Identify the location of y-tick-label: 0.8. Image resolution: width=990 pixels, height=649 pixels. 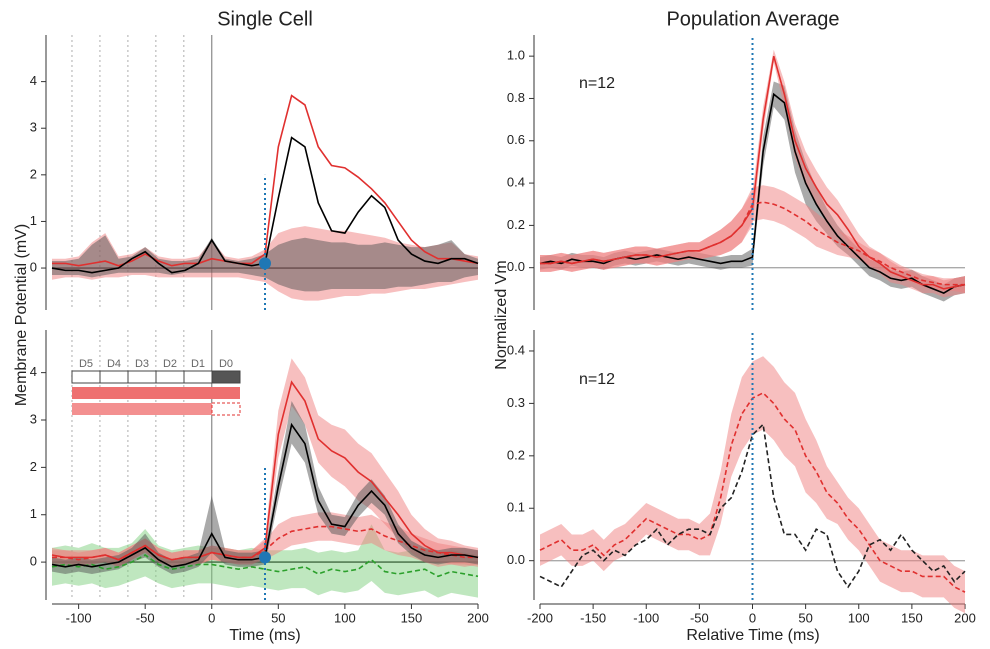
(516, 97).